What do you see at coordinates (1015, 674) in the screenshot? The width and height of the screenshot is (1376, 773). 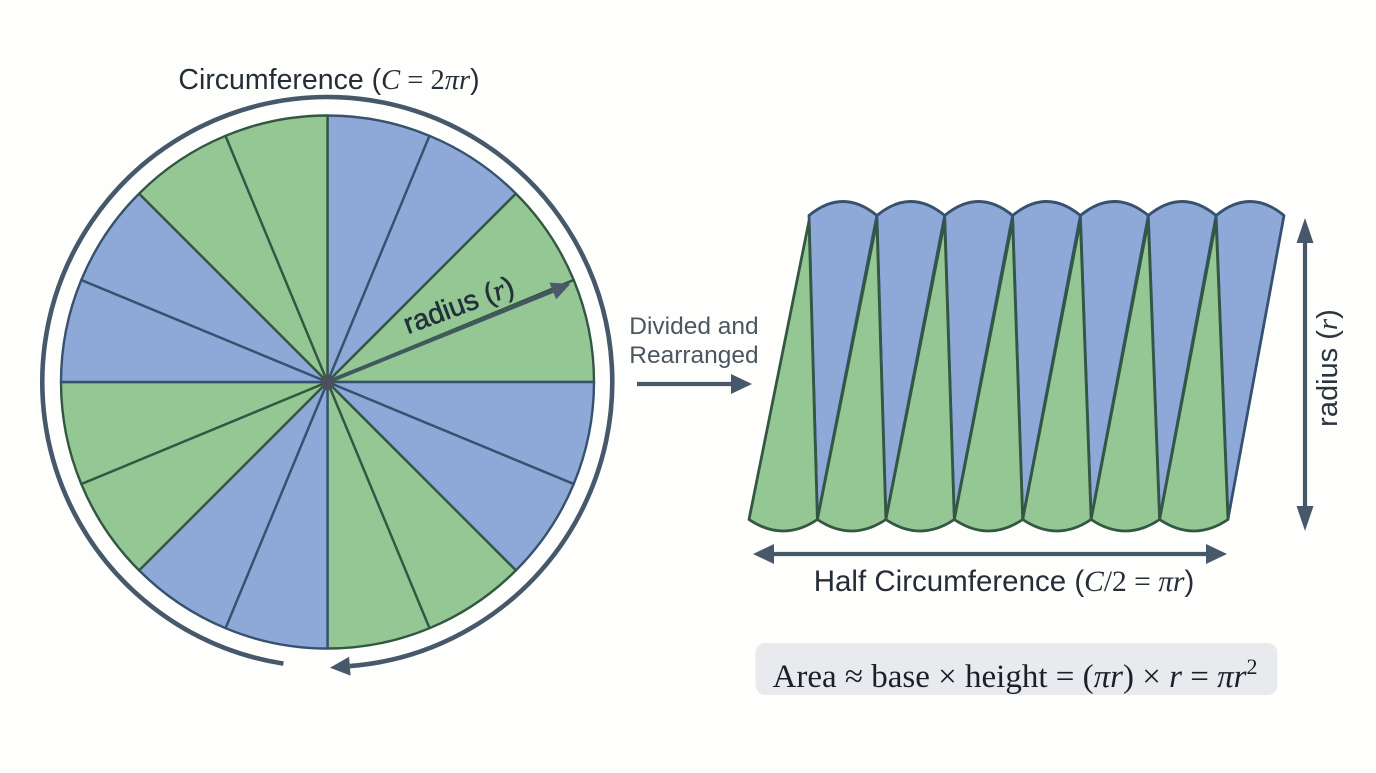 I see `svg-text:Area ≈ base × height = (πr) ×: Area ≈ base × height = (πr) × r = πr2` at bounding box center [1015, 674].